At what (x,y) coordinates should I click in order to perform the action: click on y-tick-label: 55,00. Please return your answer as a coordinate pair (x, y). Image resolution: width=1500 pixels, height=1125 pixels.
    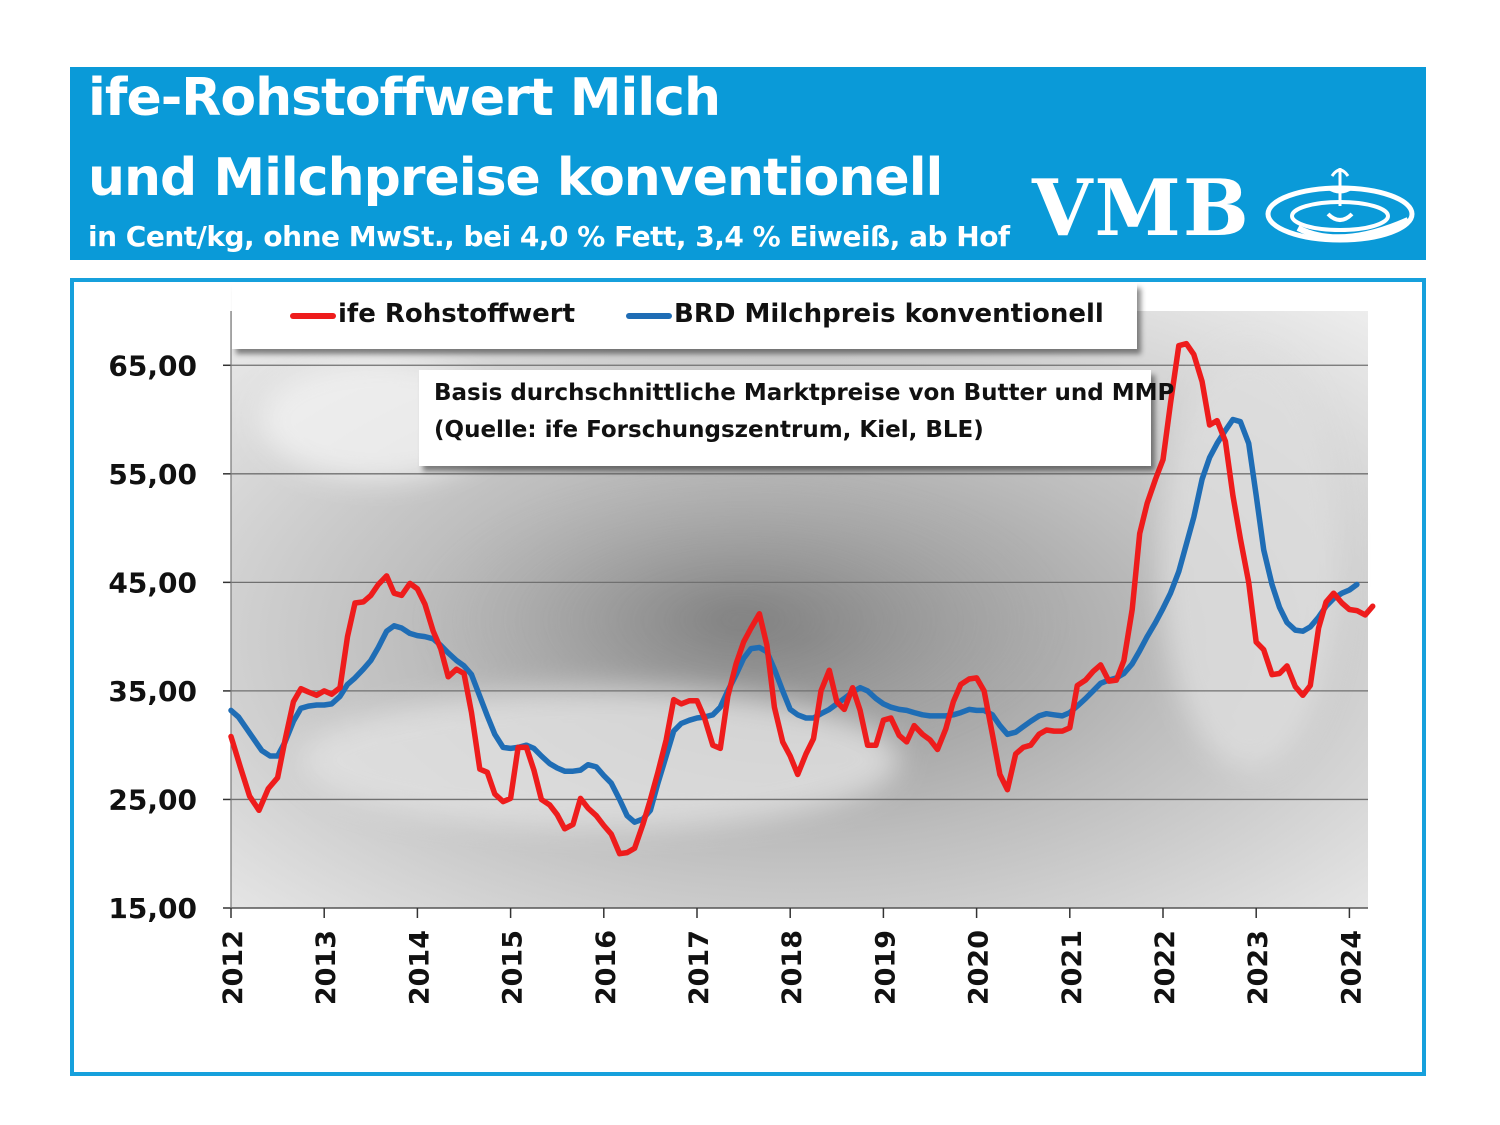
    Looking at the image, I should click on (152, 474).